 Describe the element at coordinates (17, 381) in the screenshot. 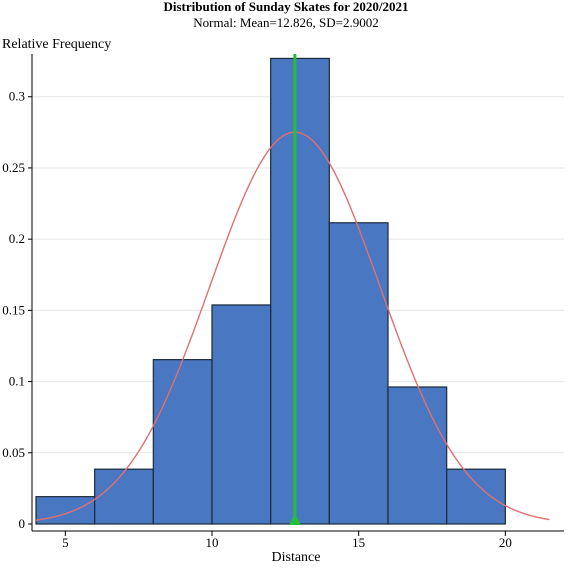

I see `y-tick-label-2: 0.1` at that location.